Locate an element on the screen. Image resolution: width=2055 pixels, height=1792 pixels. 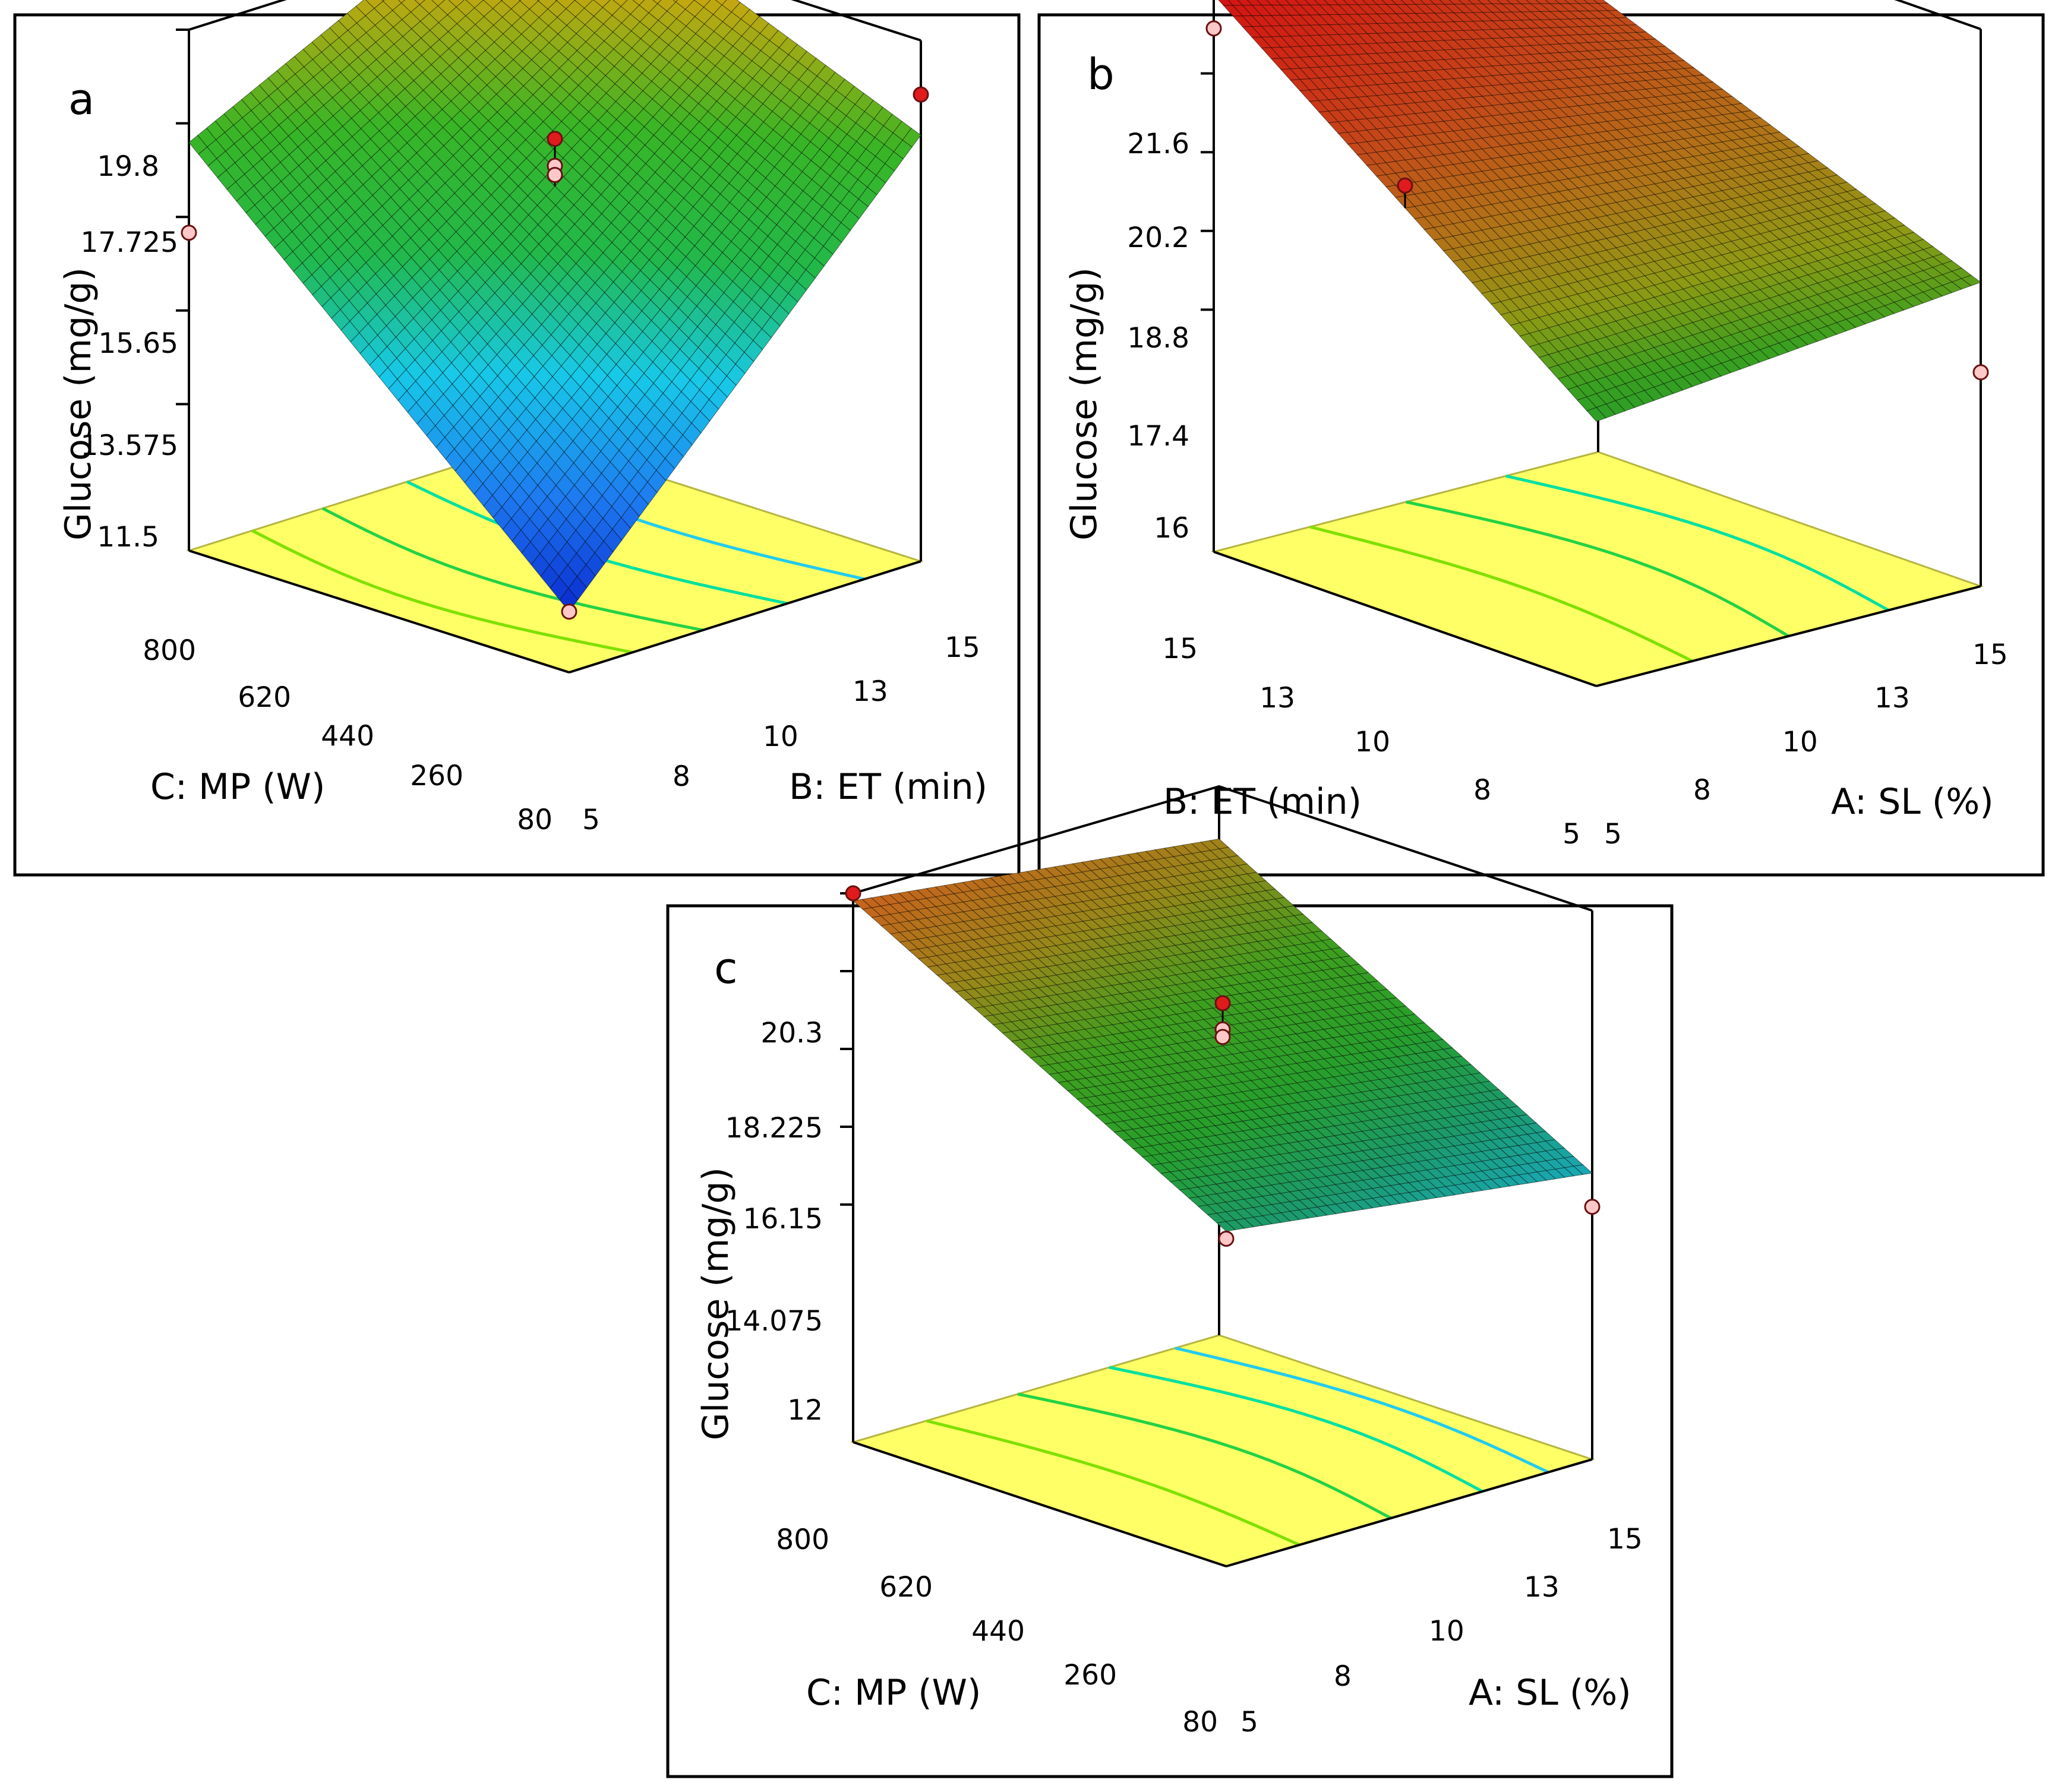
z-tick-label: 20.2 is located at coordinates (1158, 238).